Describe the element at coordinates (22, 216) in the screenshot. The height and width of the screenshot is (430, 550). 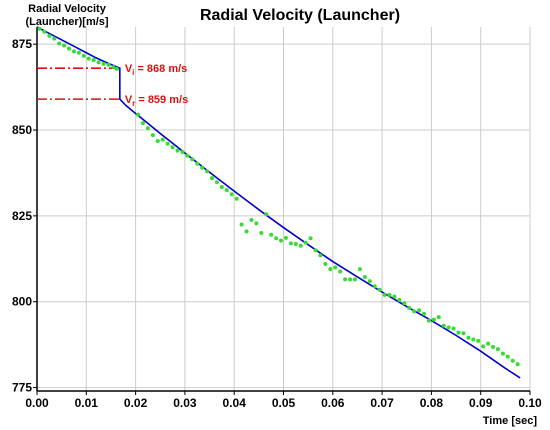
I see `y-tick-label: 825` at that location.